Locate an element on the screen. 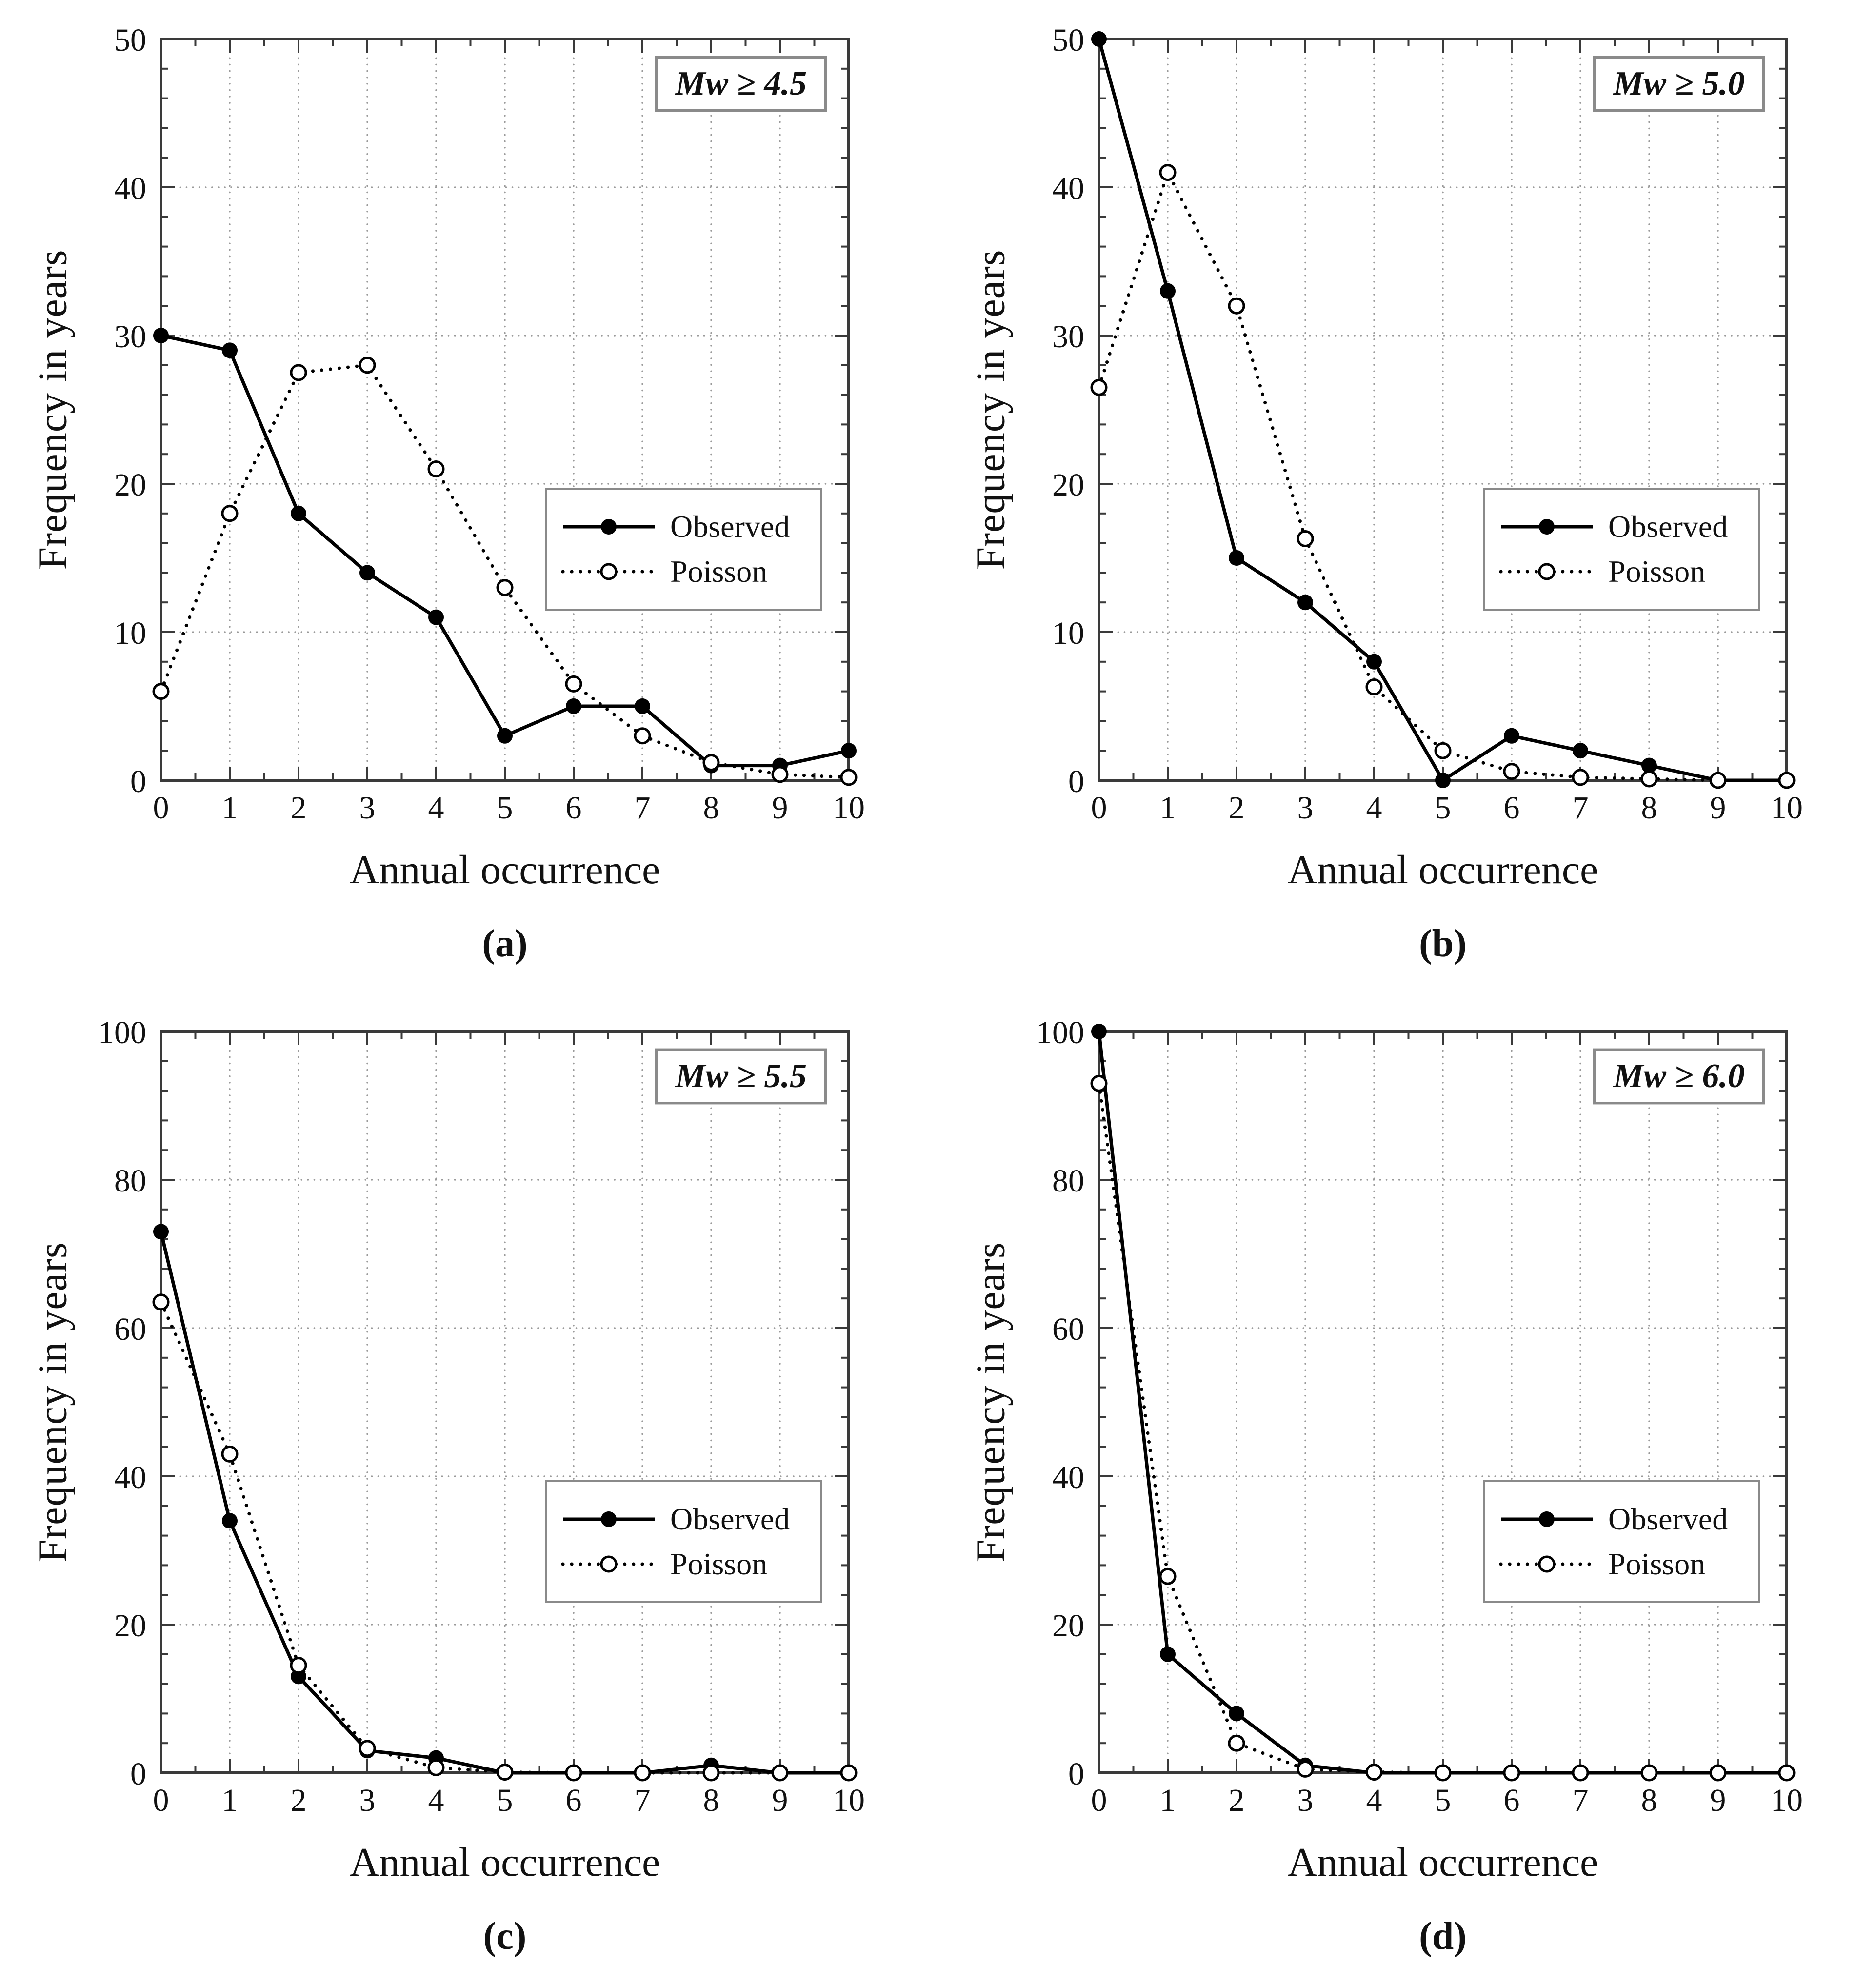 This screenshot has width=1876, height=1985. svg-text: 100 is located at coordinates (122, 1033).